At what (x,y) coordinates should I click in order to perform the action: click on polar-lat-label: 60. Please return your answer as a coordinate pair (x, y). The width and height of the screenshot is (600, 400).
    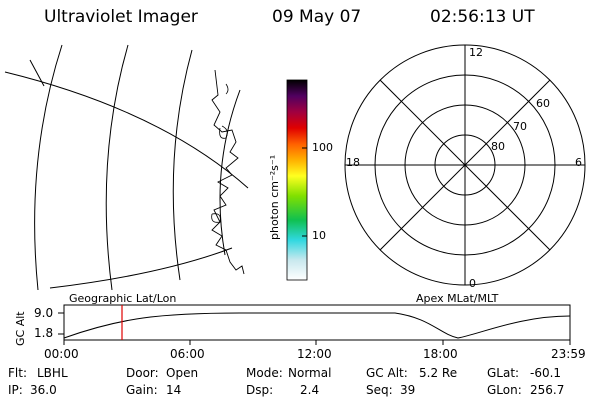
    Looking at the image, I should click on (543, 103).